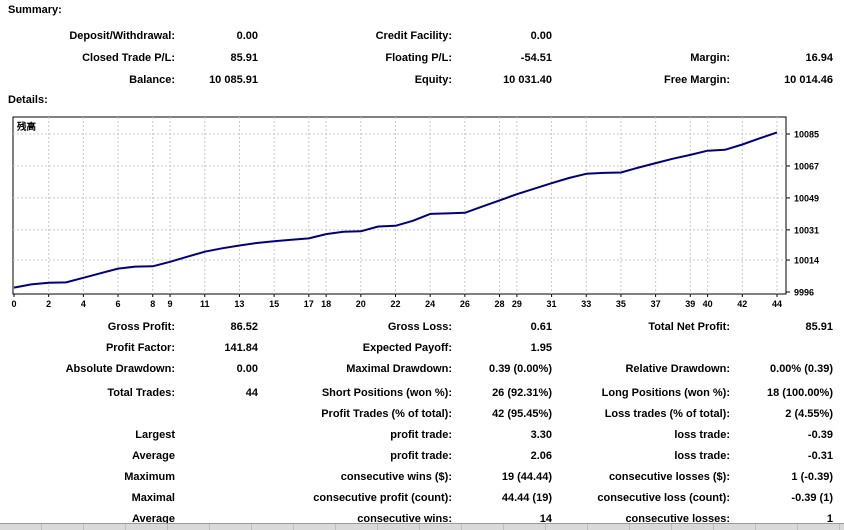  I want to click on x-tick-label: 33, so click(586, 304).